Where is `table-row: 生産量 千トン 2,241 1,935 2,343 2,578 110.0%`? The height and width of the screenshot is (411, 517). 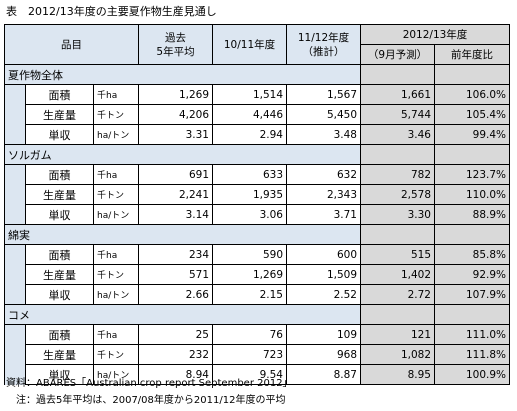
table-row: 生産量 千トン 2,241 1,935 2,343 2,578 110.0% is located at coordinates (257, 194).